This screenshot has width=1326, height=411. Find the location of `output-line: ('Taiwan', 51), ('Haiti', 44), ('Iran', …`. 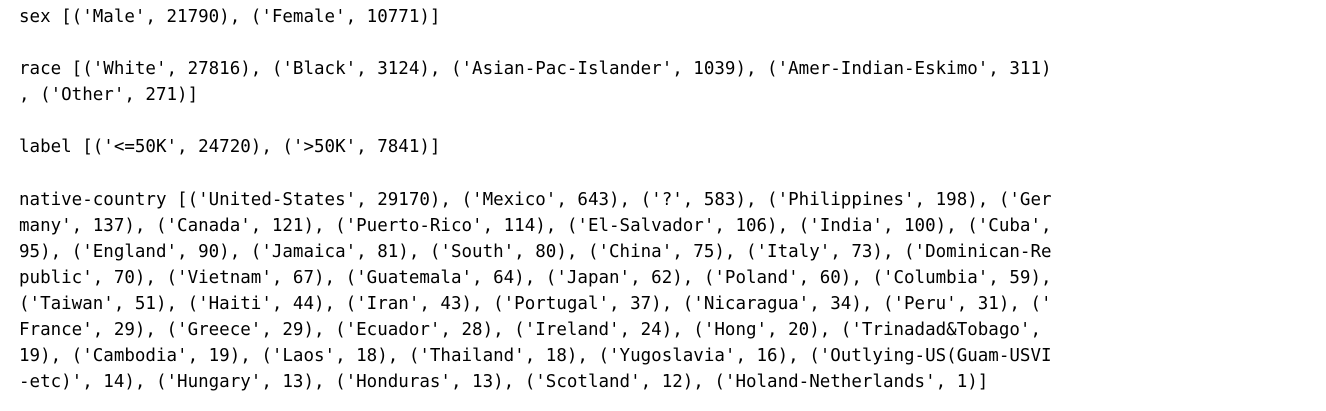

output-line: ('Taiwan', 51), ('Haiti', 44), ('Iran', … is located at coordinates (535, 304).